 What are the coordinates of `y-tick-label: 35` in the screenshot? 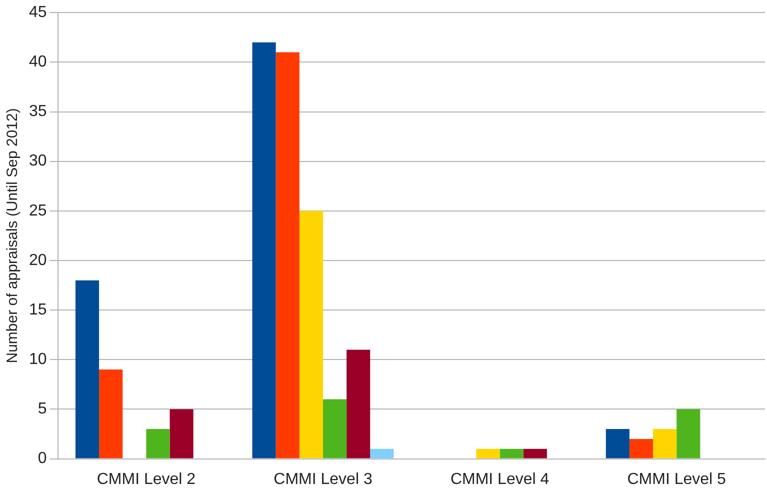 It's located at (38, 111).